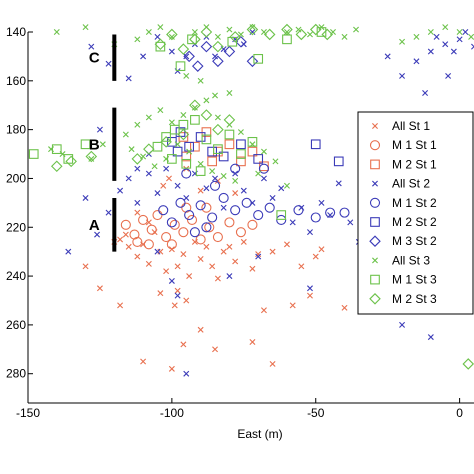  I want to click on legend-label: All St 2, so click(411, 184).